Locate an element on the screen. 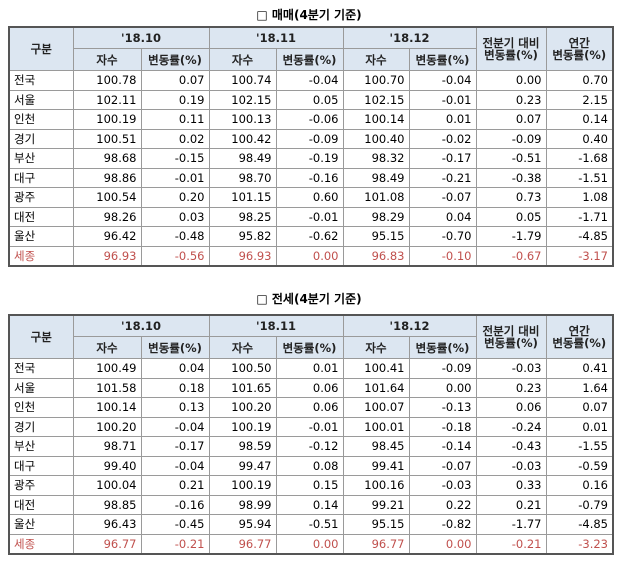 The height and width of the screenshot is (562, 618). value-cell: 98.26 is located at coordinates (107, 216).